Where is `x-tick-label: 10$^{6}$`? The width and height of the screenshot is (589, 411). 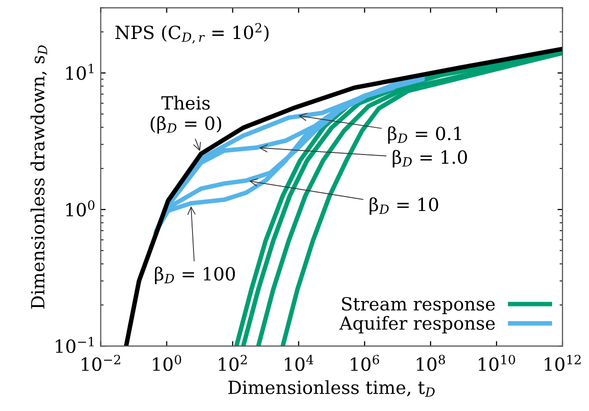
x-tick-label: 10$^{6}$ is located at coordinates (365, 363).